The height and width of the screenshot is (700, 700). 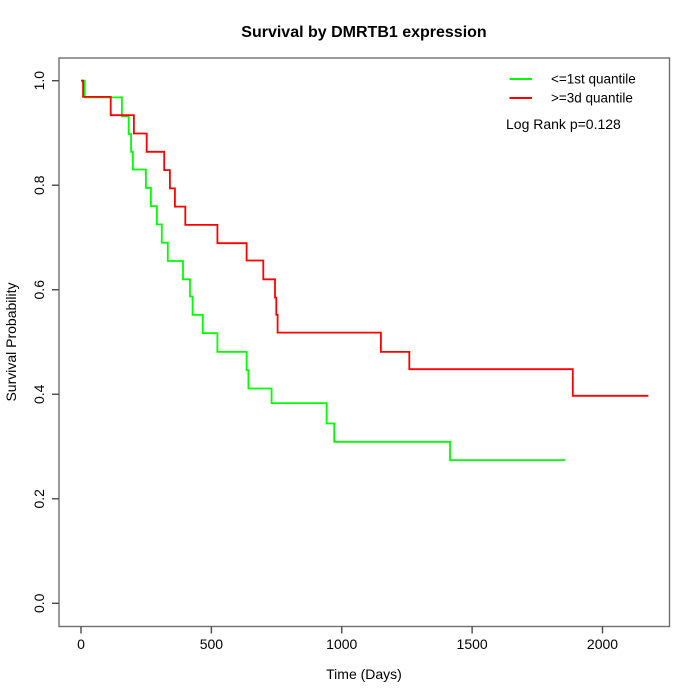 I want to click on y-axis-label: Survival Probability, so click(x=11, y=341).